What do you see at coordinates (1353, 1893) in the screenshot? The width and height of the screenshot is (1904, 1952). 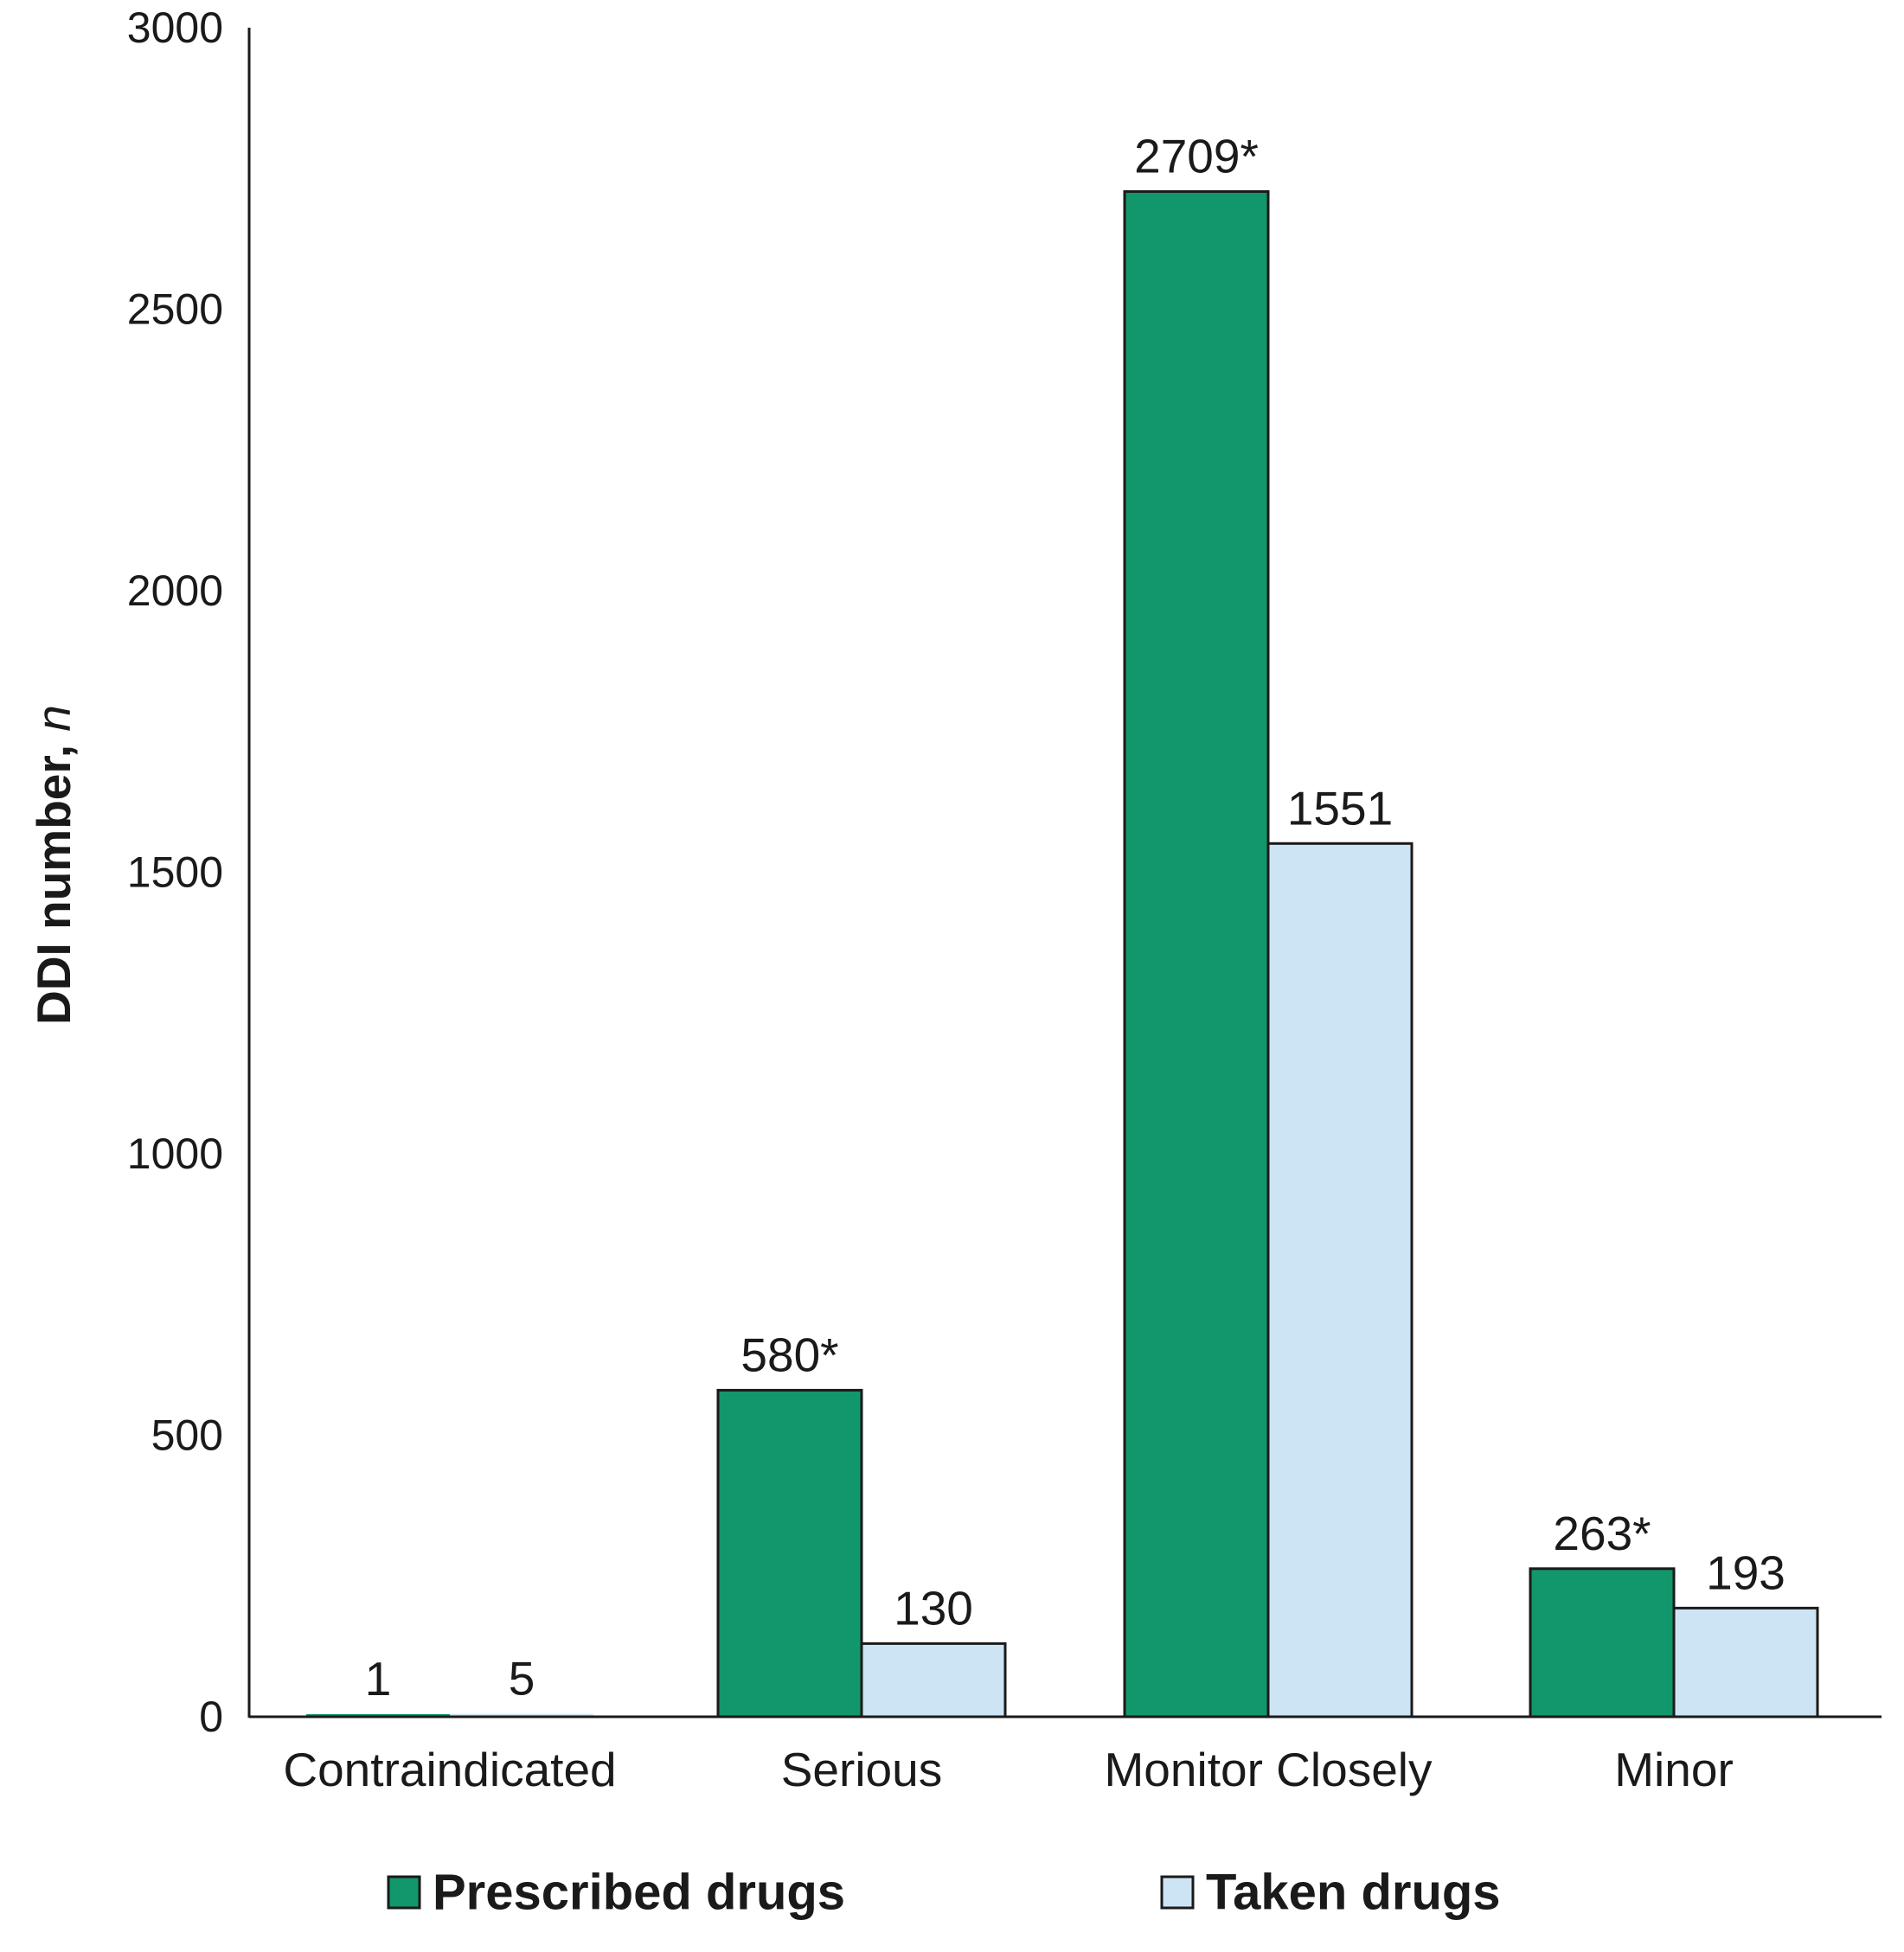 I see `legend-label-taken-drugs: Taken drugs` at bounding box center [1353, 1893].